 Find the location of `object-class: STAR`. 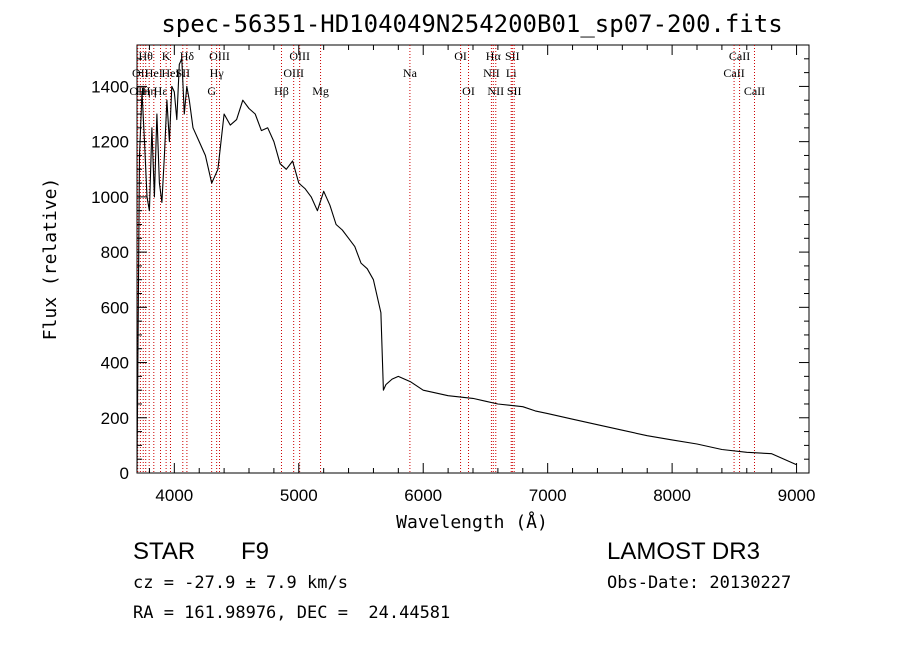

object-class: STAR is located at coordinates (164, 551).